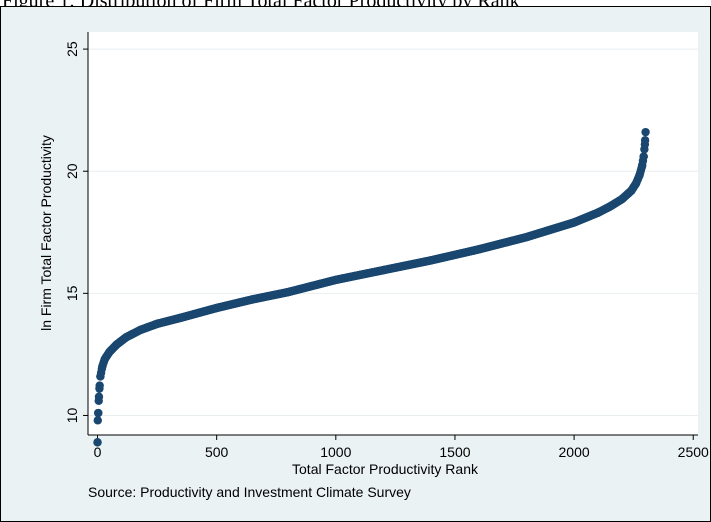 This screenshot has height=522, width=711. I want to click on y-tick-label: 20, so click(72, 171).